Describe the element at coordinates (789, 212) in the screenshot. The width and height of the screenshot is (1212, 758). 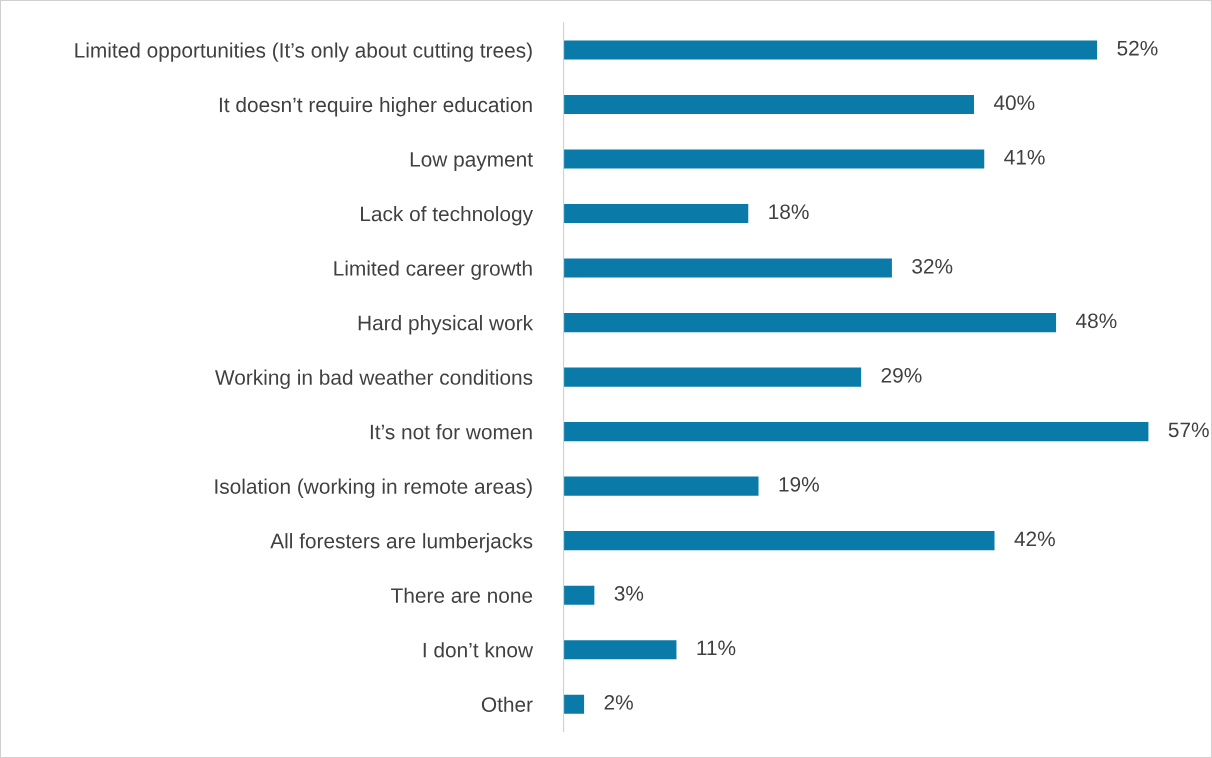
I see `data-label: 18%` at that location.